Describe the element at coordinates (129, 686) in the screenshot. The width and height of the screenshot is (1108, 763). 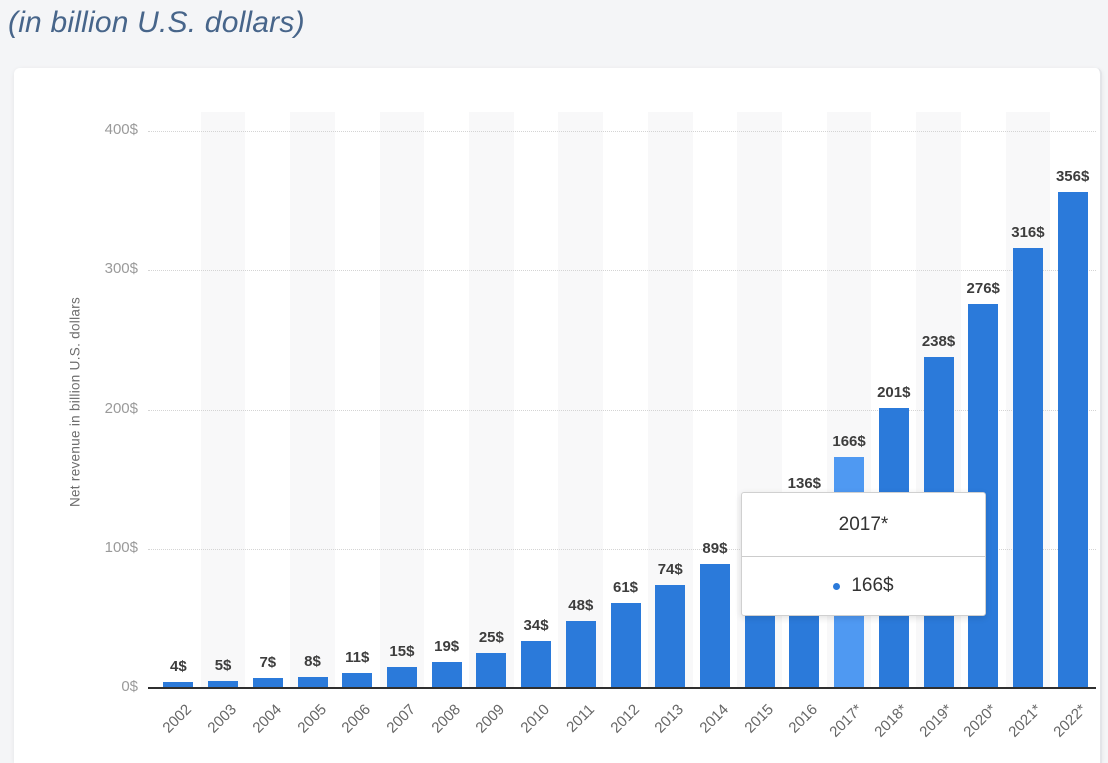
I see `y-tick-label-0: 0$` at that location.